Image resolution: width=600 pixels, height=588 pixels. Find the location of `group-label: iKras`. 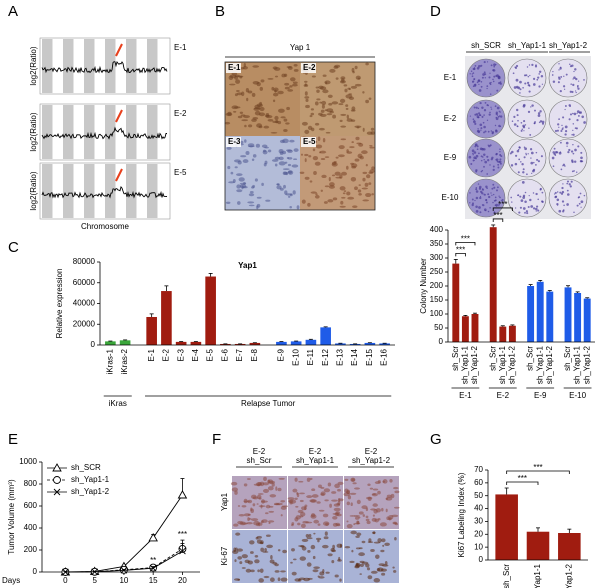

group-label: iKras is located at coordinates (118, 403).